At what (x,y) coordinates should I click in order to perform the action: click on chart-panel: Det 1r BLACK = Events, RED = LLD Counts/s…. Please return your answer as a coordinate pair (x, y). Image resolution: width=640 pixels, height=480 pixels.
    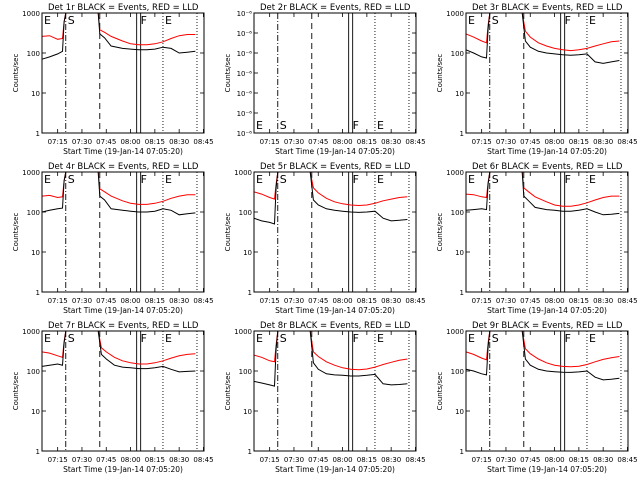
    Looking at the image, I should click on (113, 79).